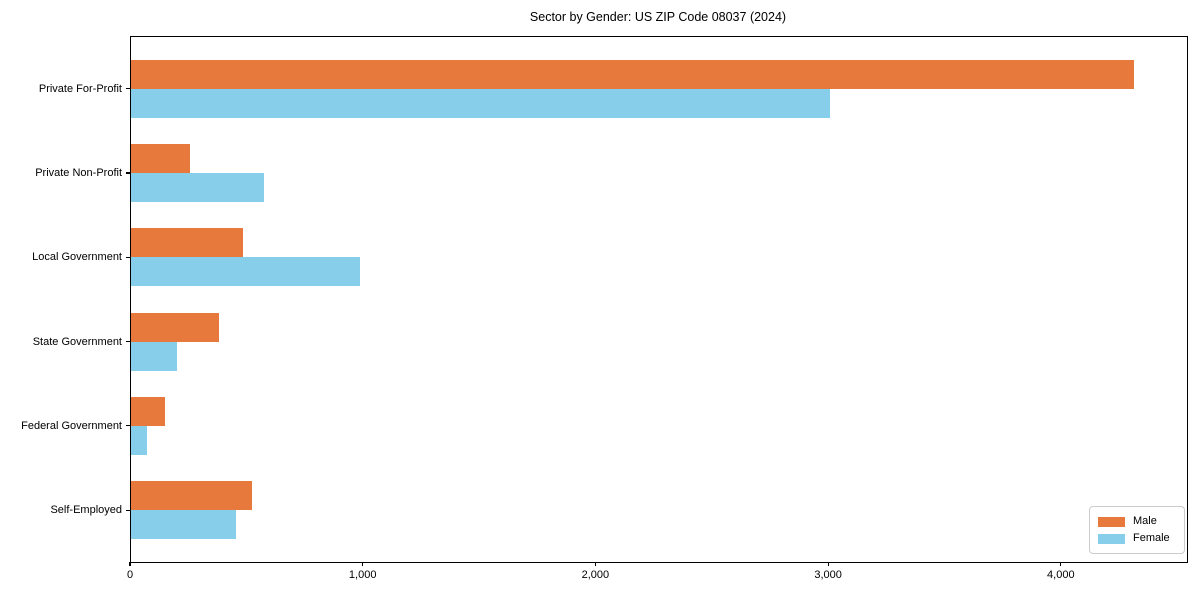 The image size is (1200, 600). What do you see at coordinates (362, 575) in the screenshot?
I see `x-axis-tick-label: 1,000` at bounding box center [362, 575].